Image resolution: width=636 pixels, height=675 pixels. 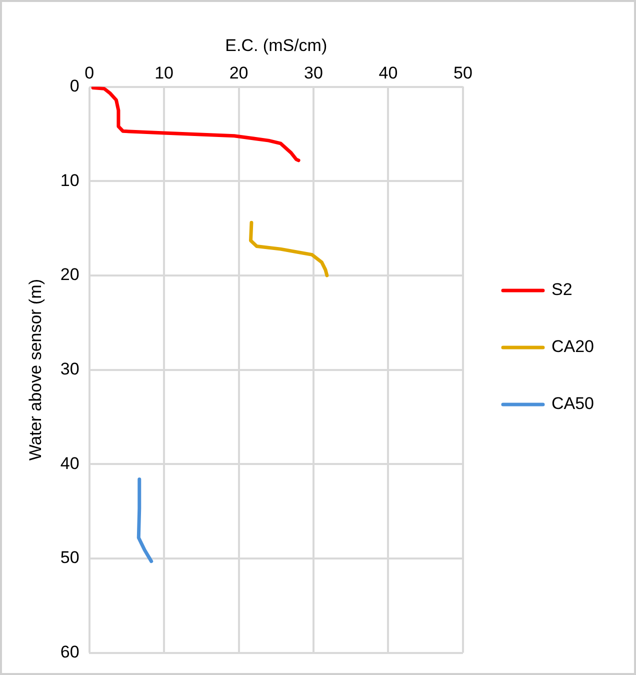 What do you see at coordinates (572, 404) in the screenshot?
I see `legend-label: CA50` at bounding box center [572, 404].